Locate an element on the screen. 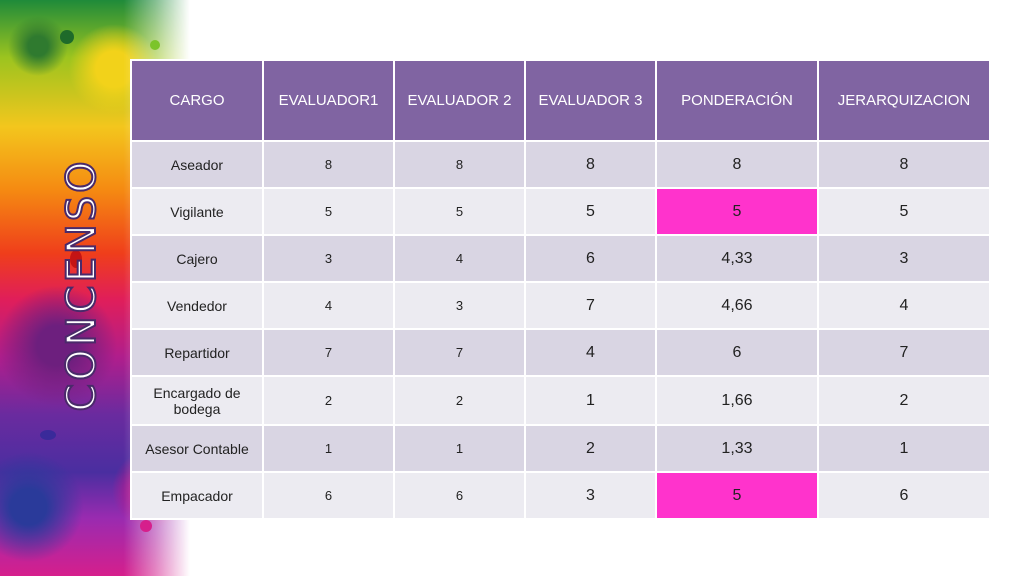 The width and height of the screenshot is (1024, 576). cell-cargo: Asesor Contable is located at coordinates (197, 448).